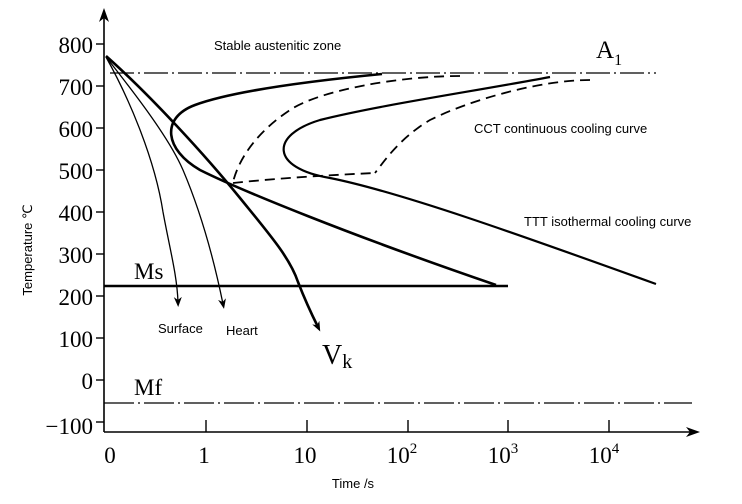 Image resolution: width=742 pixels, height=504 pixels. What do you see at coordinates (88, 381) in the screenshot?
I see `y-tick-label: 0` at bounding box center [88, 381].